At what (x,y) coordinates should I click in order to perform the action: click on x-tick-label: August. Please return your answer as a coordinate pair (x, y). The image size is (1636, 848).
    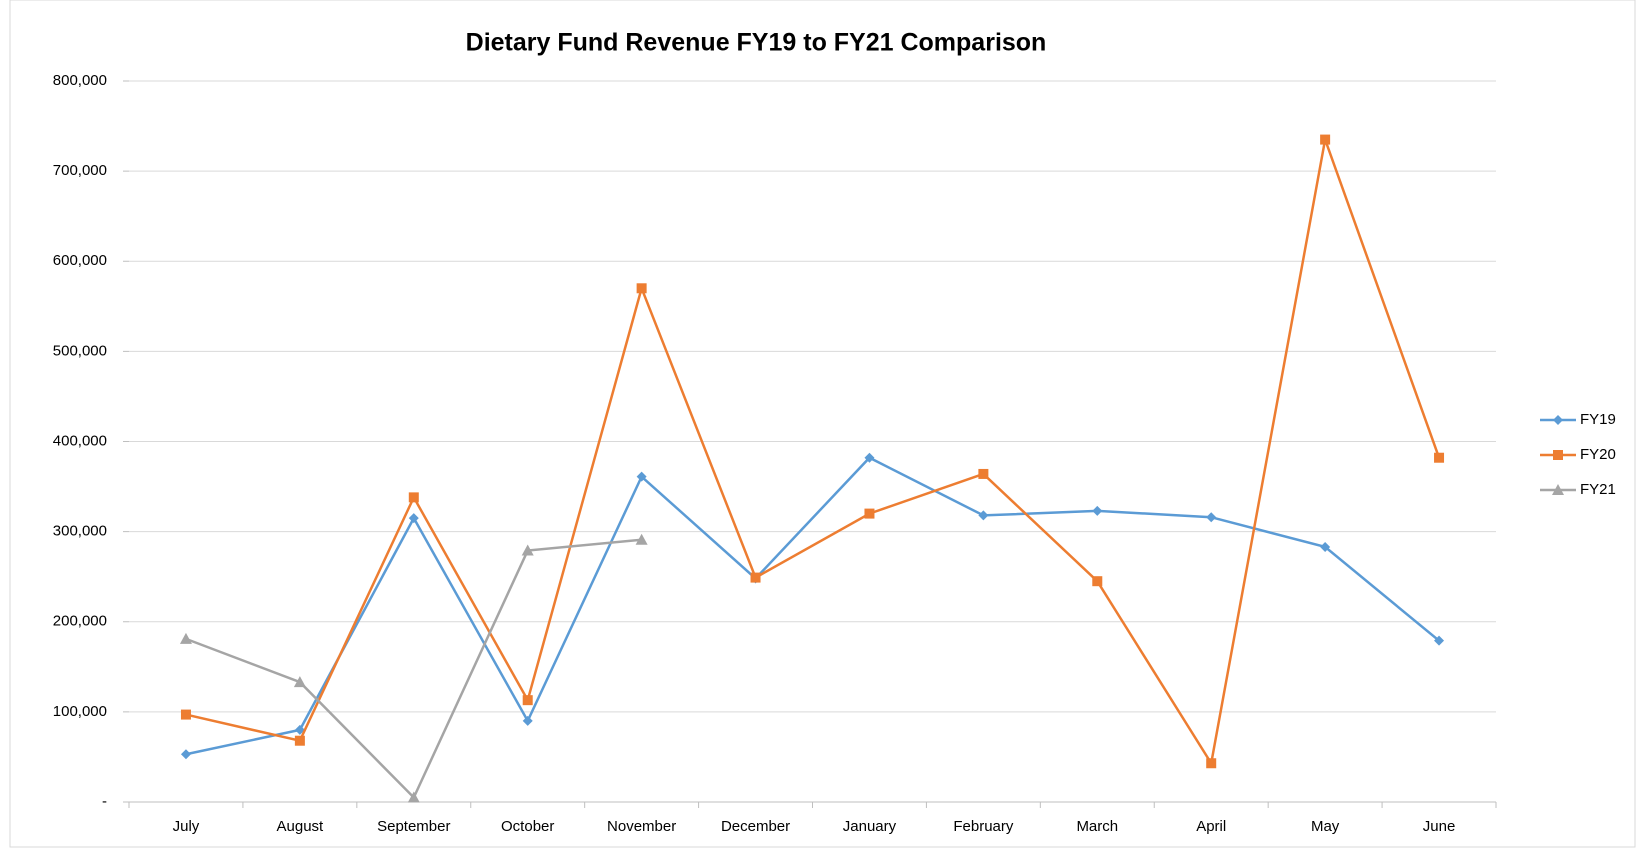
    Looking at the image, I should click on (301, 826).